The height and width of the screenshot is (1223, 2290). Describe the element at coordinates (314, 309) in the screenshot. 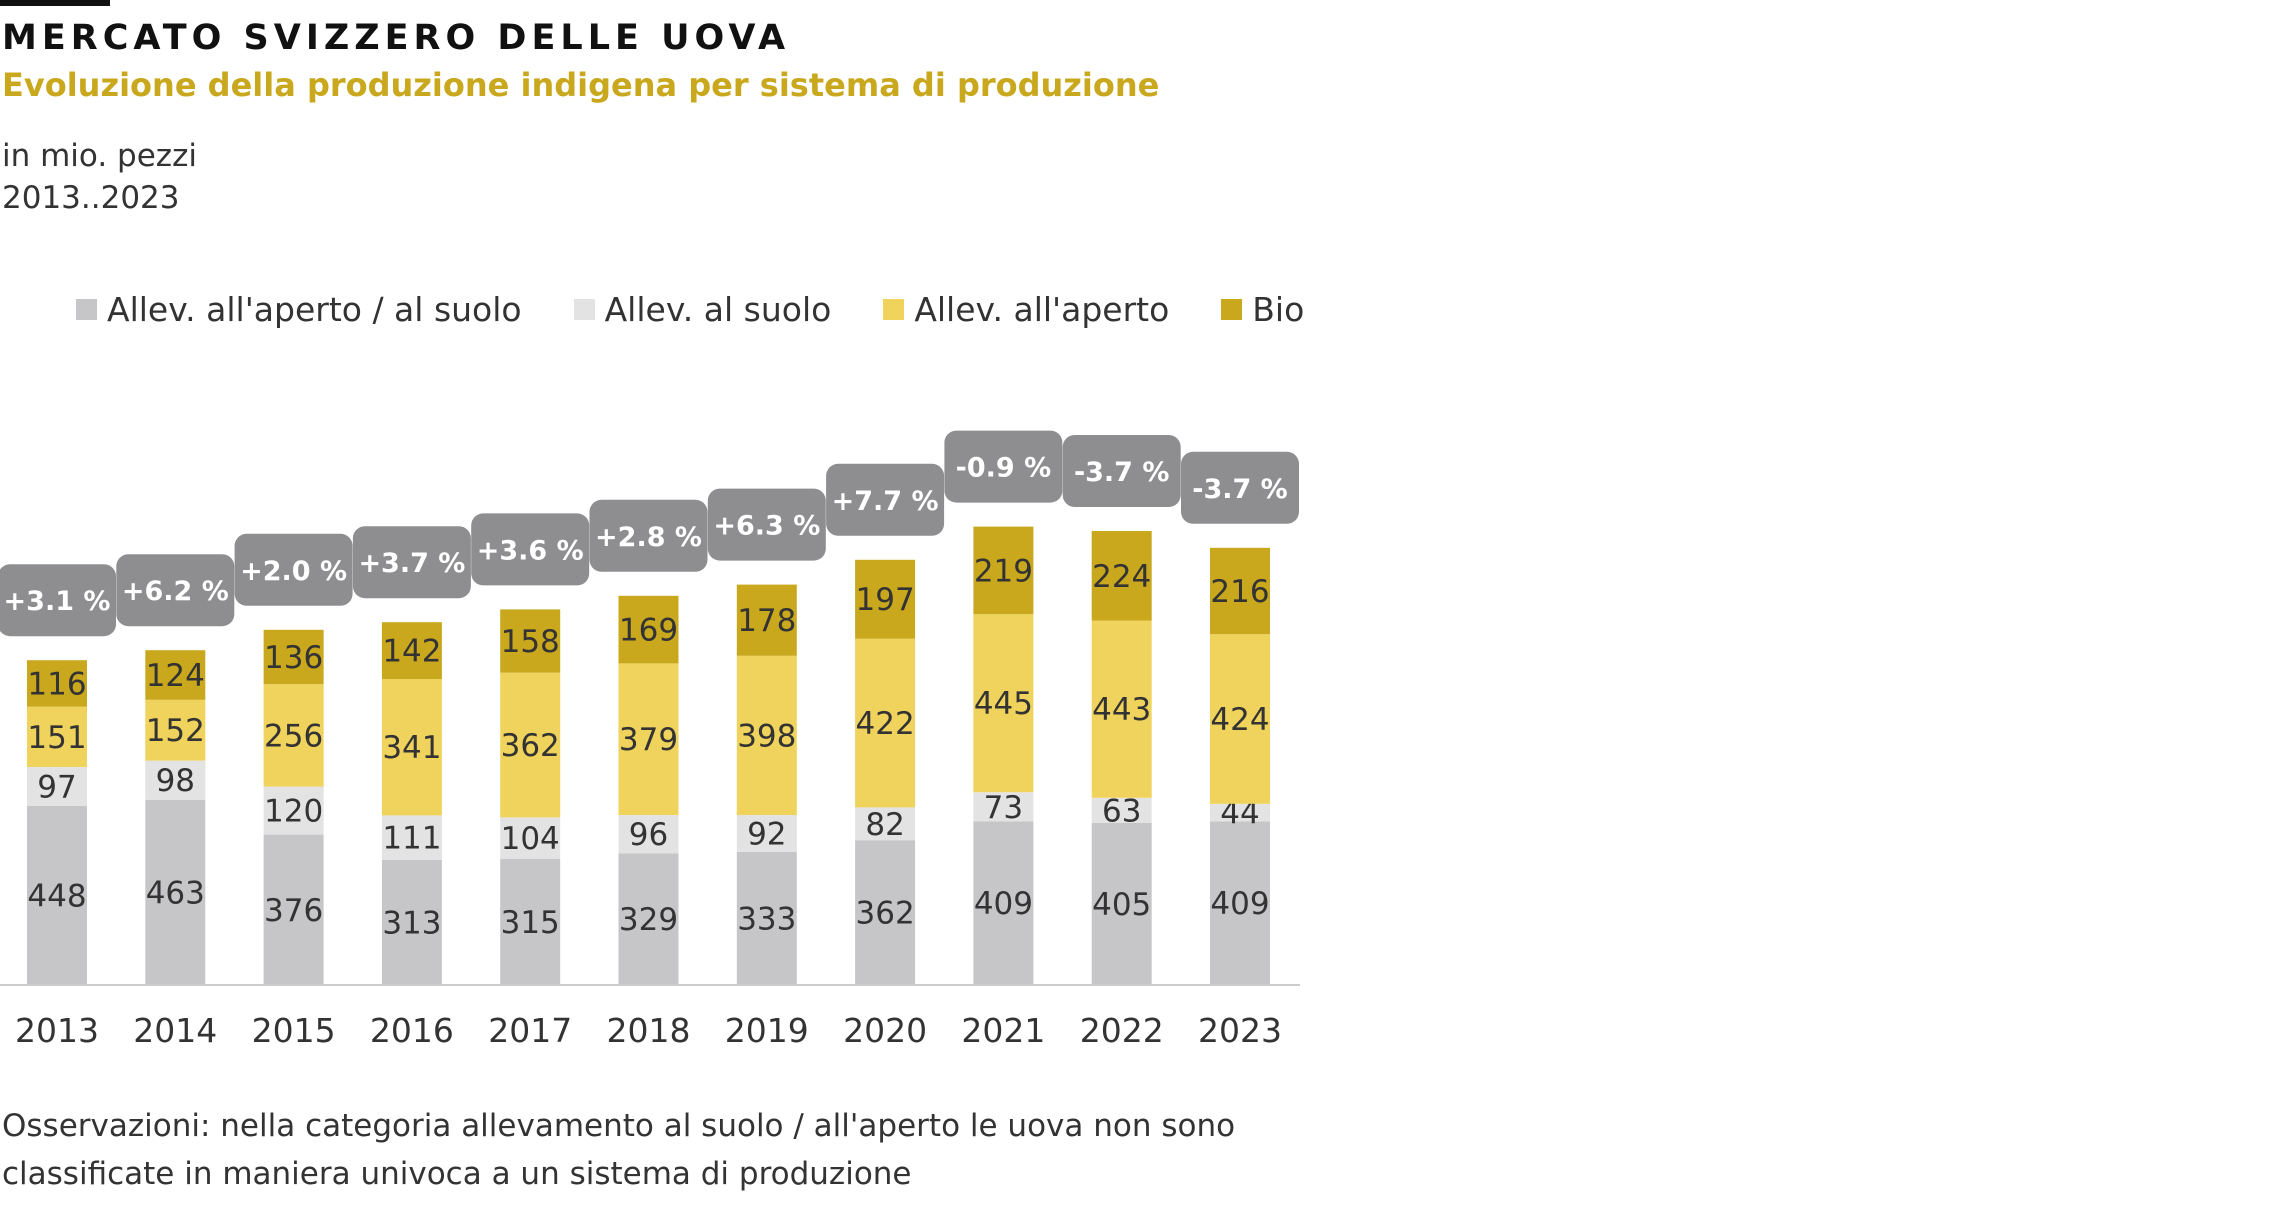

I see `legend-label-allev-aperto-suolo: Allev. all'aperto / al suolo` at that location.